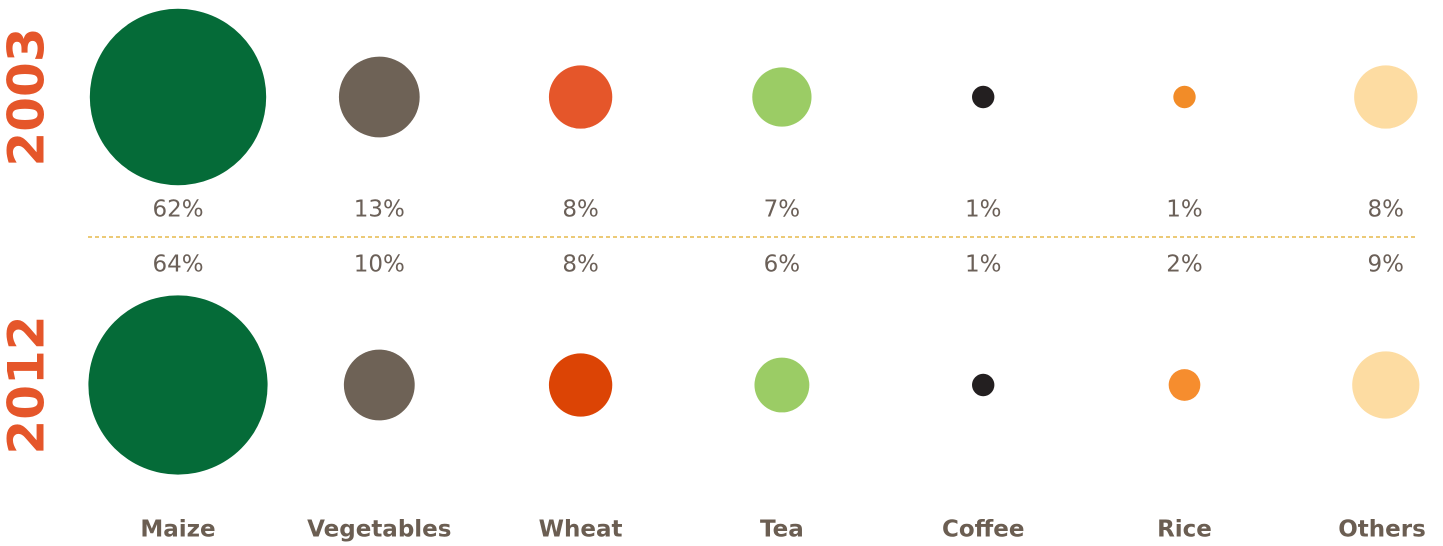  Describe the element at coordinates (1382, 530) in the screenshot. I see `category-label: Others` at that location.